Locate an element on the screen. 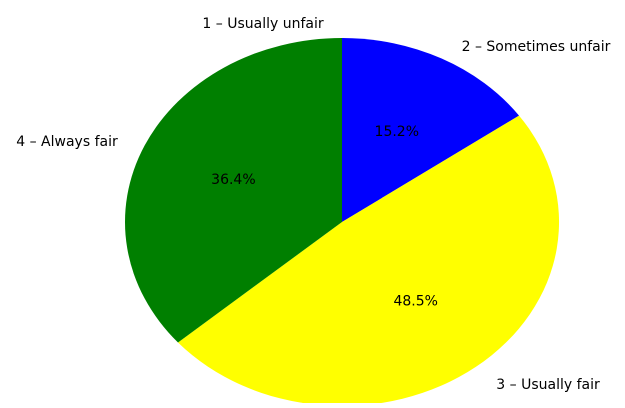  pie-pct-label-4: 36.4% is located at coordinates (233, 180).